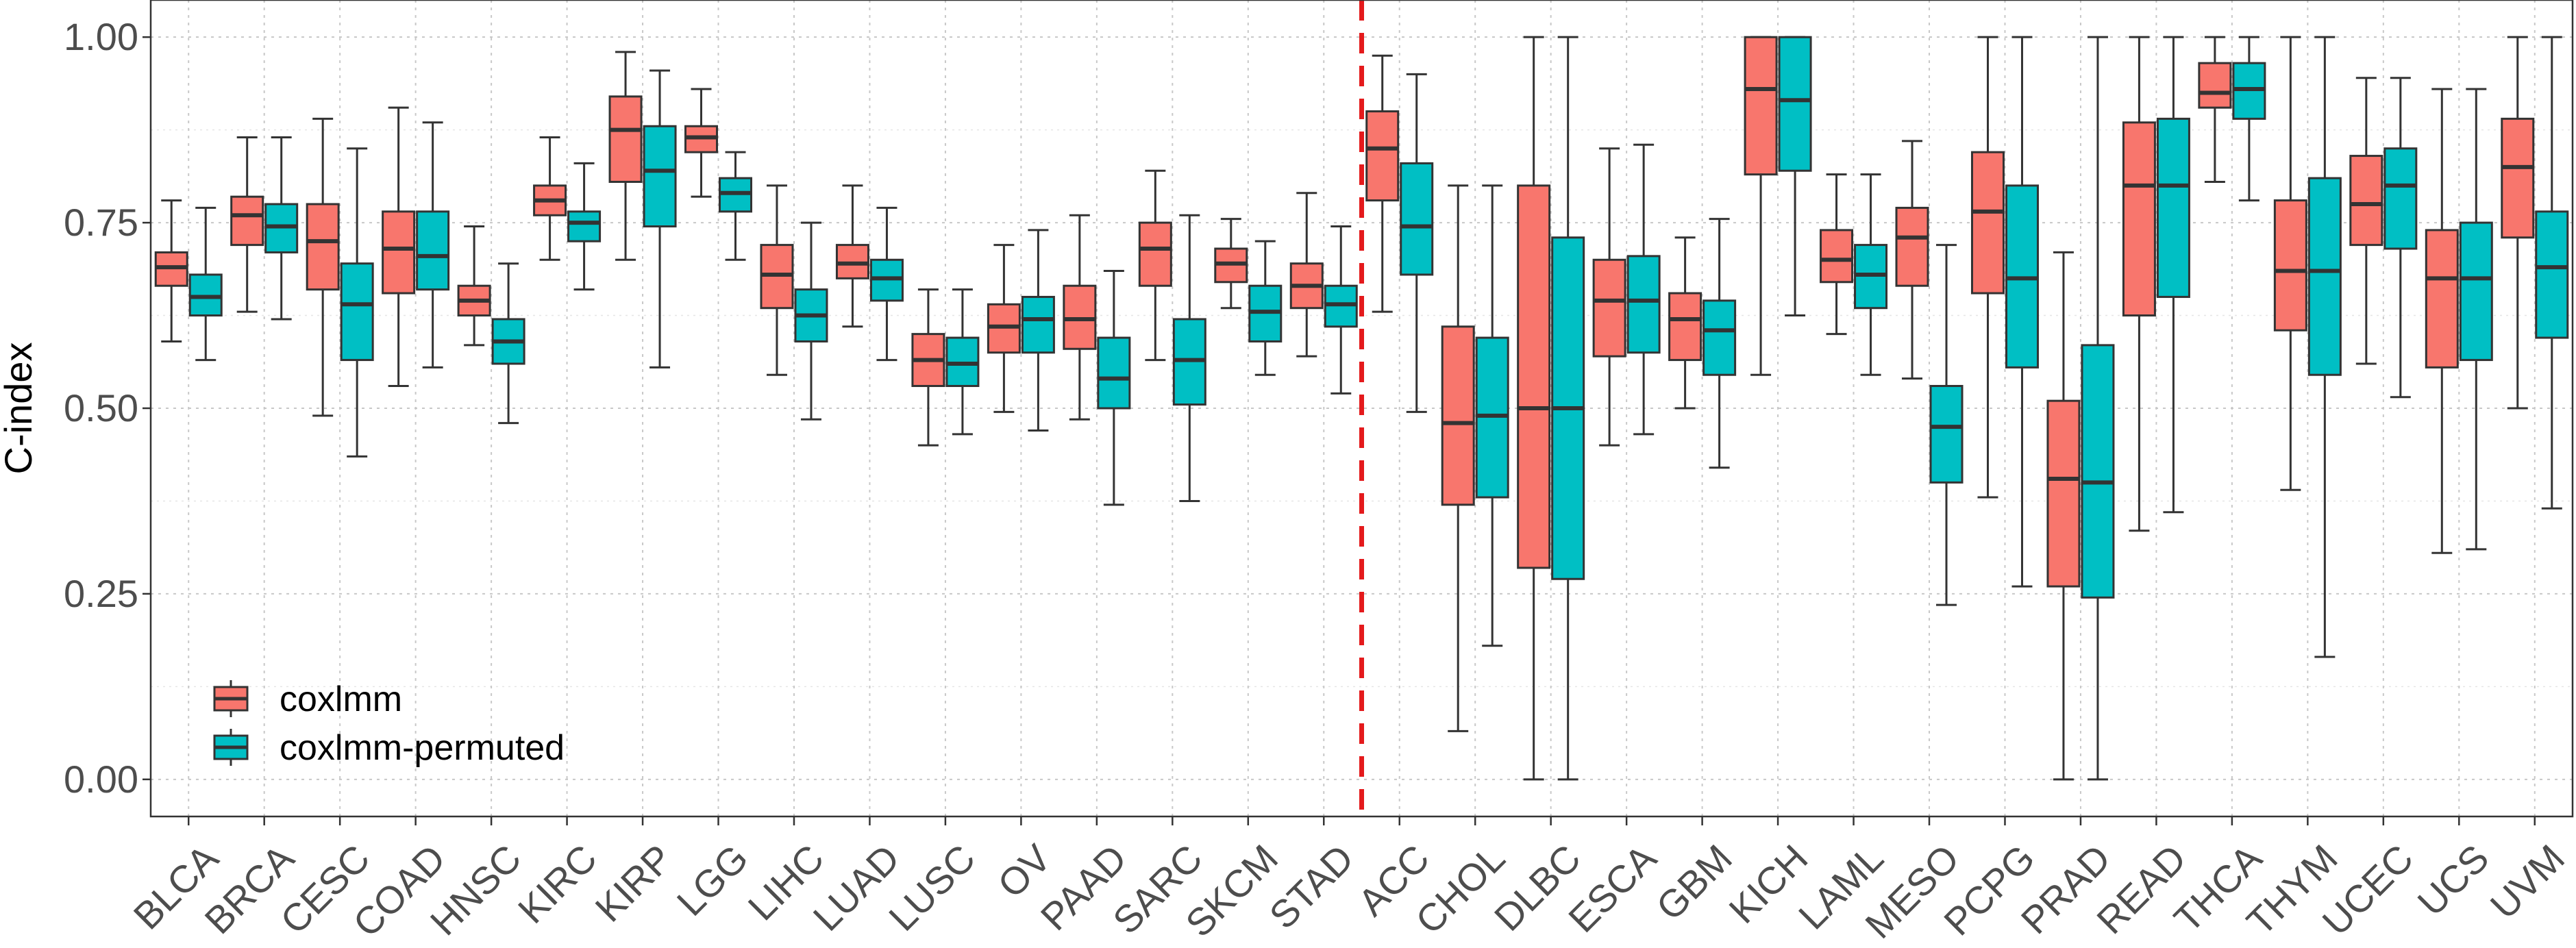 The height and width of the screenshot is (948, 2576). I want to click on box-KIRC-coxlmm, so click(550, 198).